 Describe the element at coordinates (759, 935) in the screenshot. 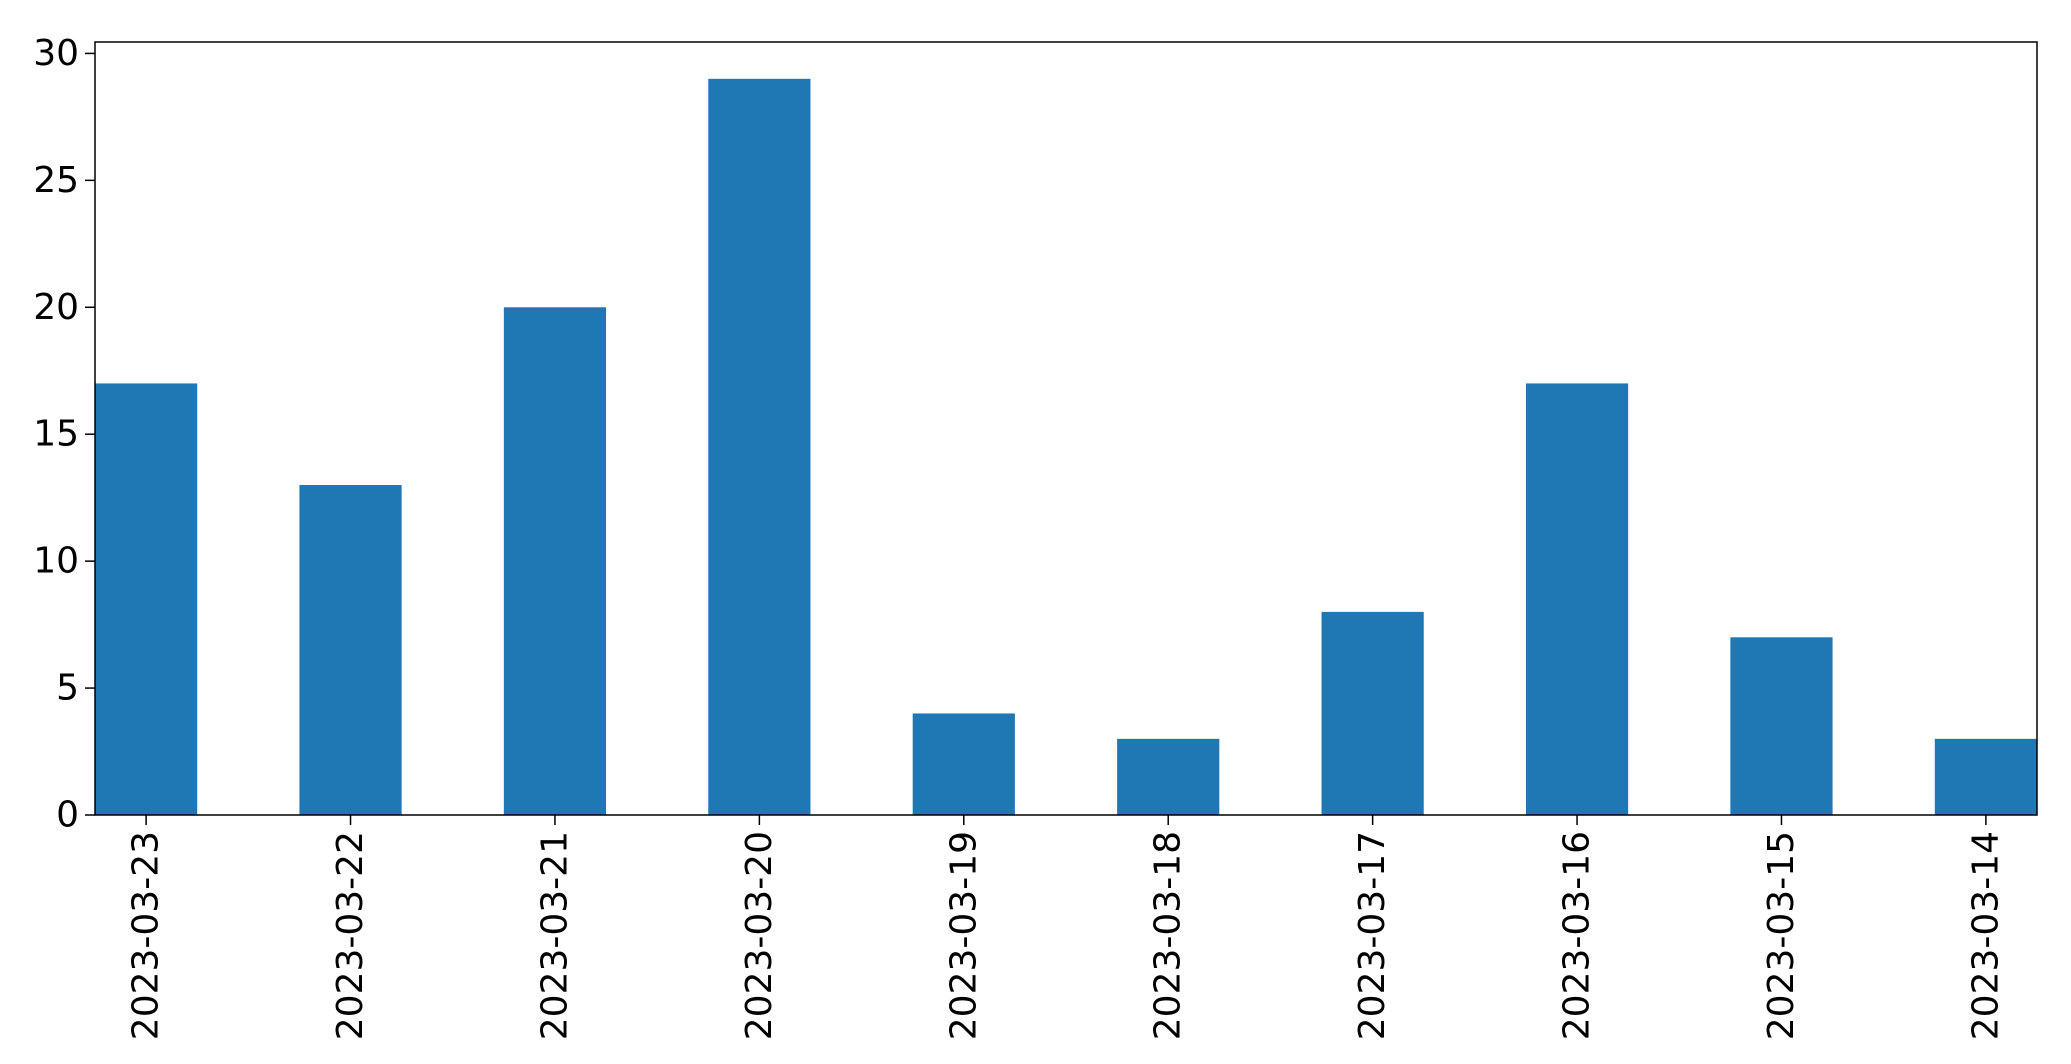

I see `x-tick-label-2023-03-20: 2023-03-20` at that location.